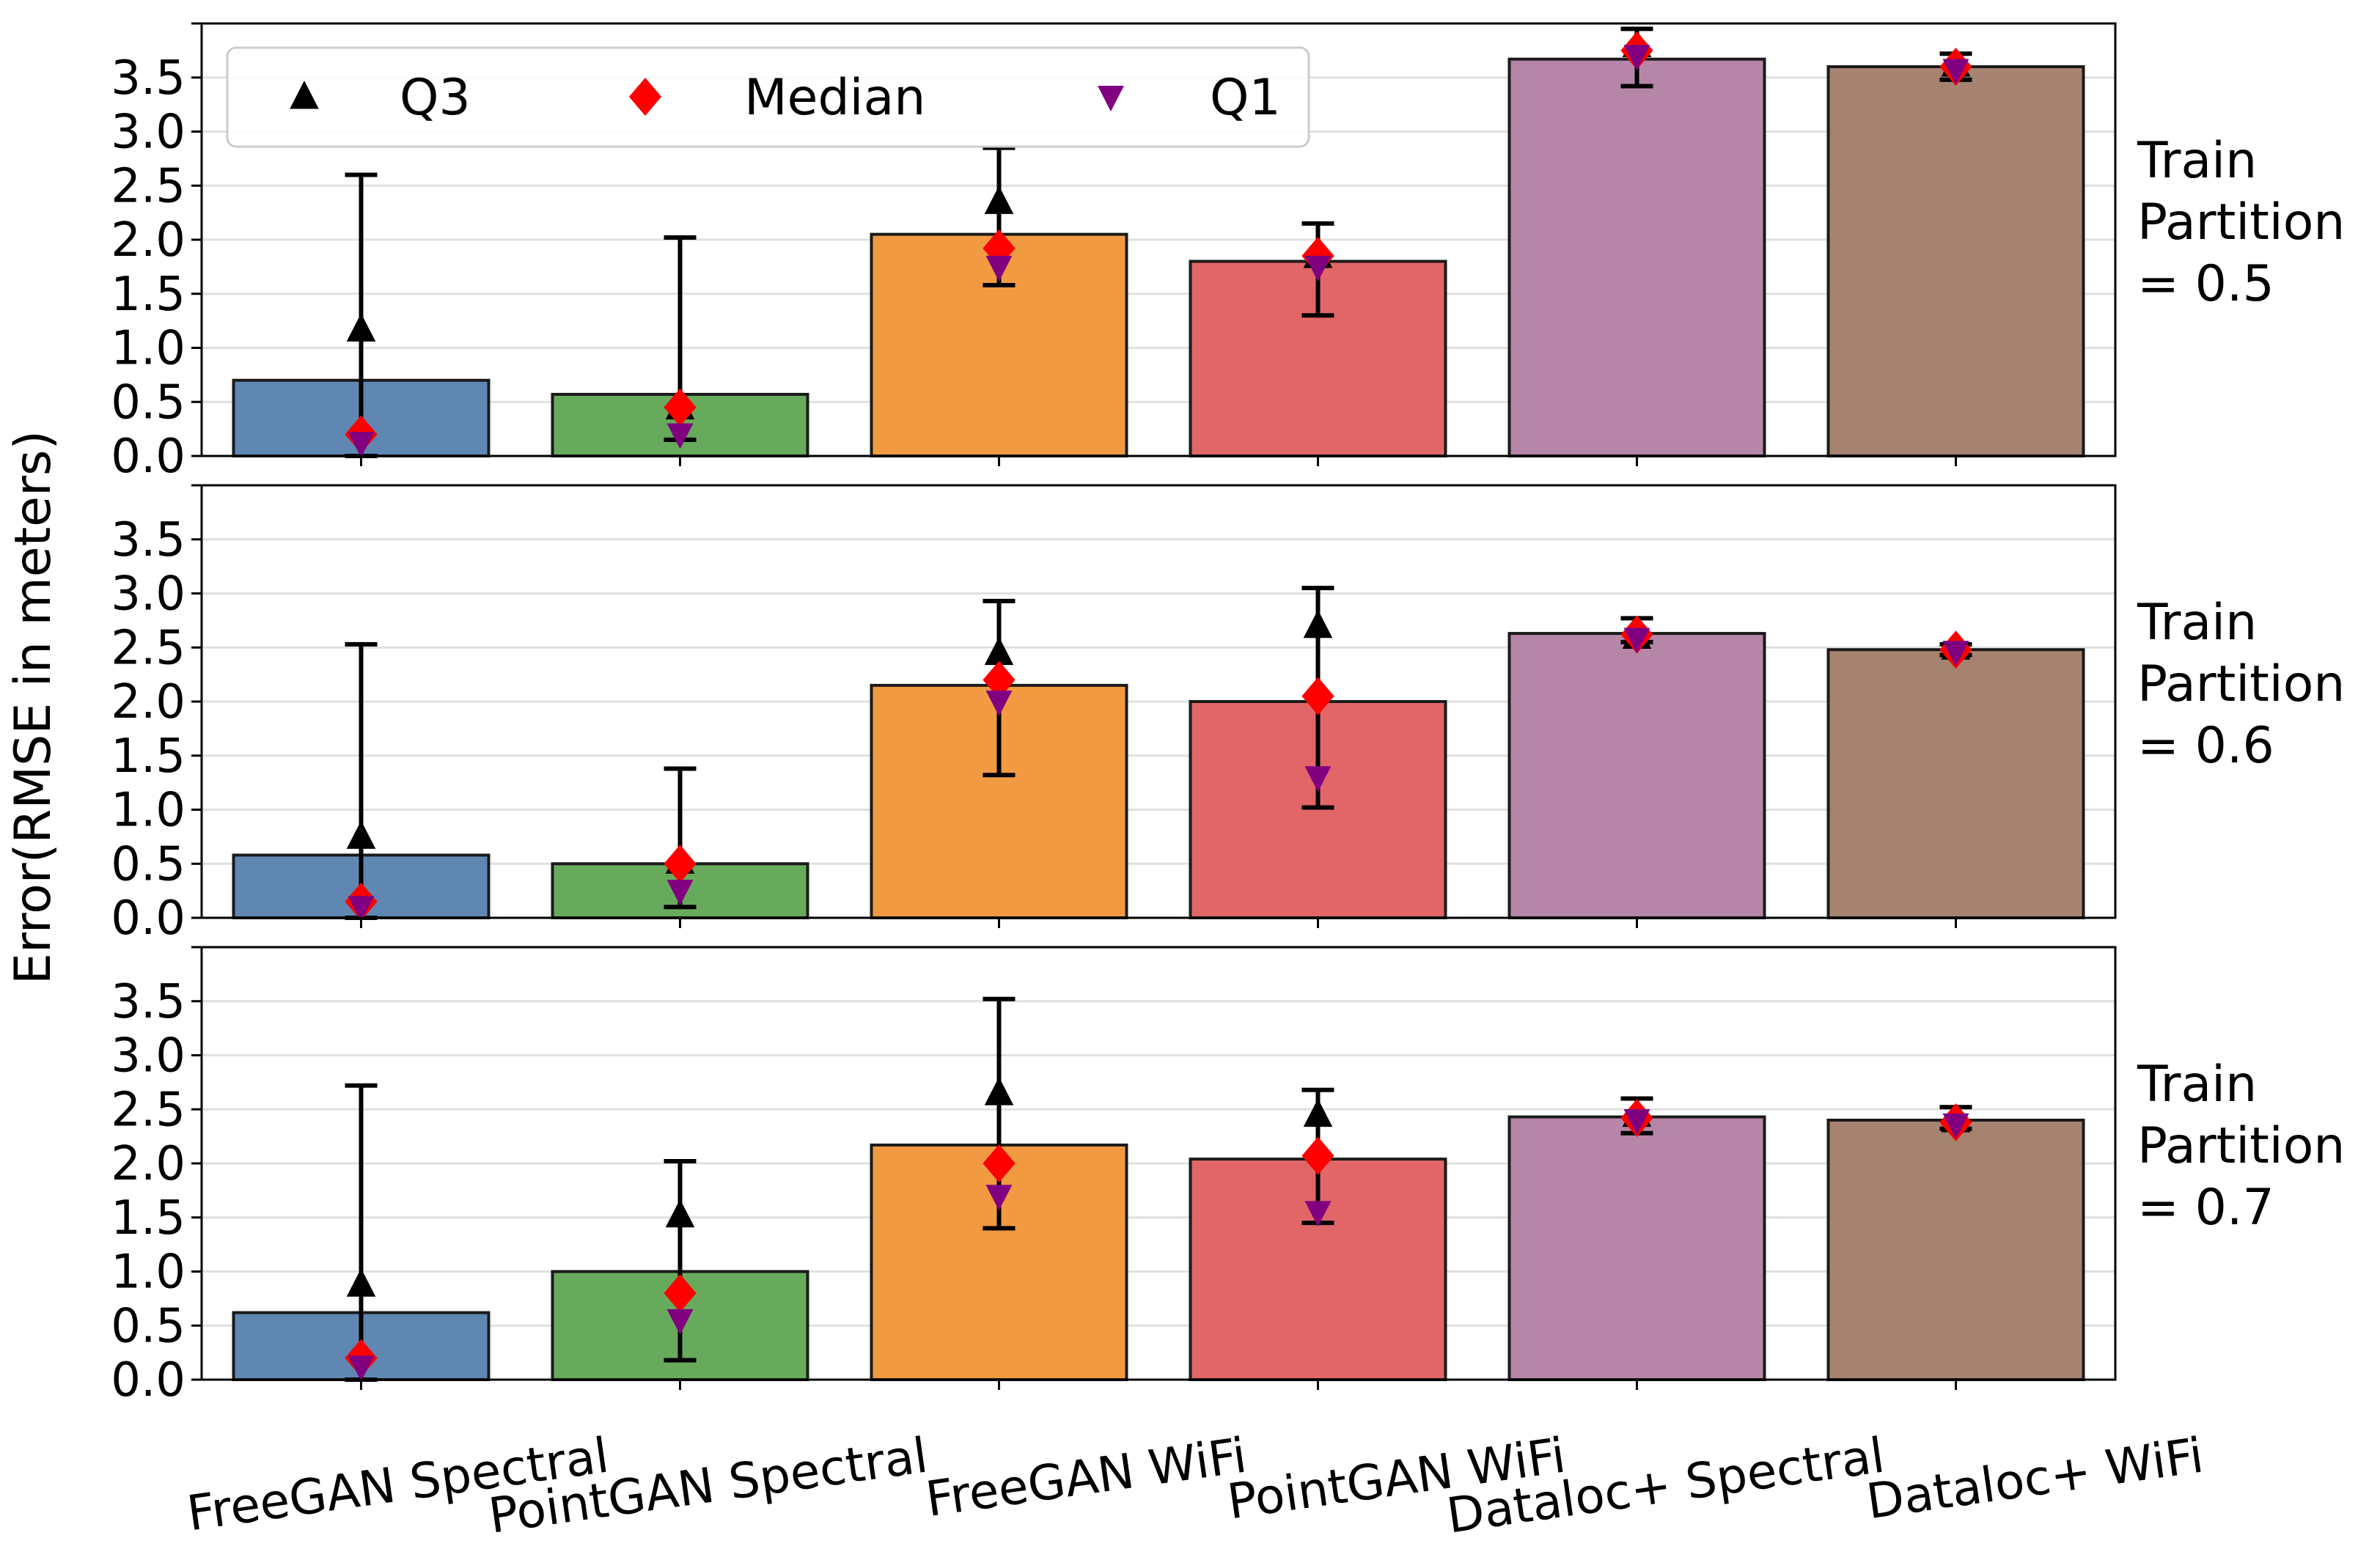 This screenshot has height=1560, width=2380. I want to click on legend: Q3 Median Q1, so click(768, 97).